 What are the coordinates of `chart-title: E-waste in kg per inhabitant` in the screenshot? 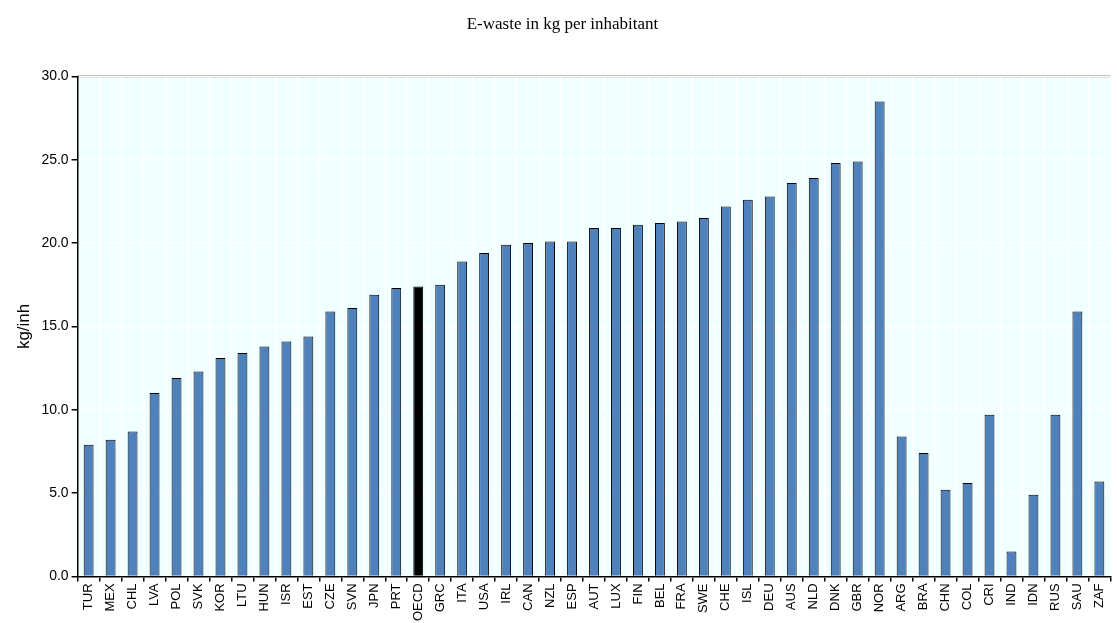 It's located at (562, 23).